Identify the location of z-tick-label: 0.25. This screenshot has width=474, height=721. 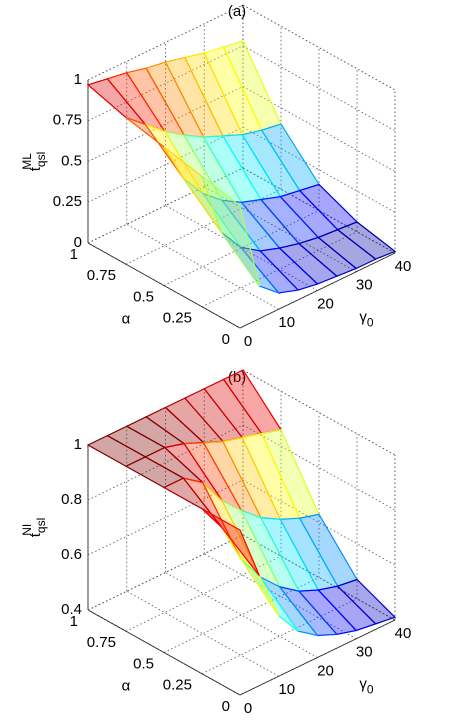
(67, 201).